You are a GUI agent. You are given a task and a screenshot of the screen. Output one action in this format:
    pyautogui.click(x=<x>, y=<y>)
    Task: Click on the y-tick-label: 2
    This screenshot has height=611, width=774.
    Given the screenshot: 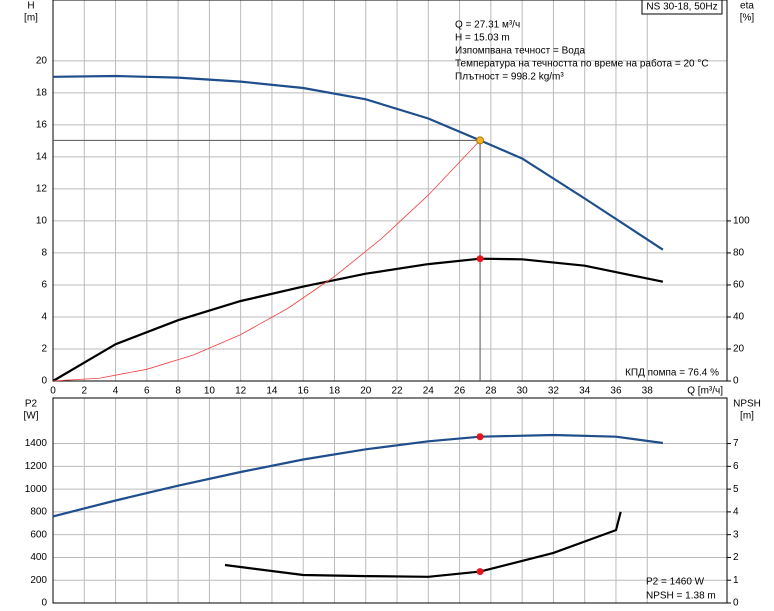 What is the action you would take?
    pyautogui.click(x=44, y=349)
    